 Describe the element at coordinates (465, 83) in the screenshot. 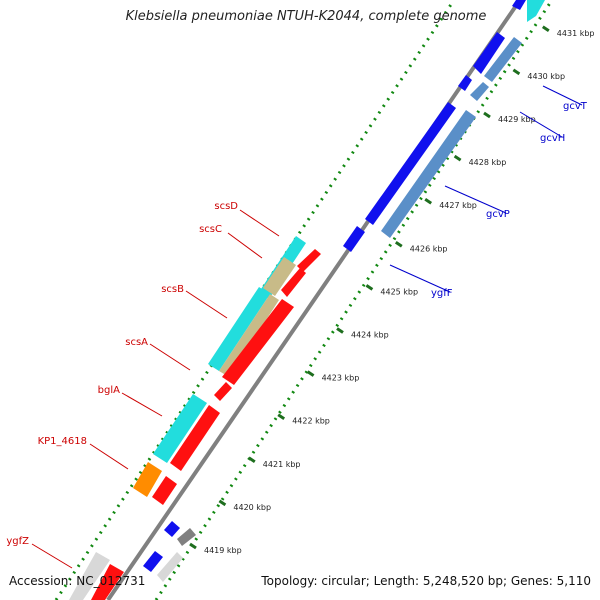

I see `gene-gcvH` at that location.